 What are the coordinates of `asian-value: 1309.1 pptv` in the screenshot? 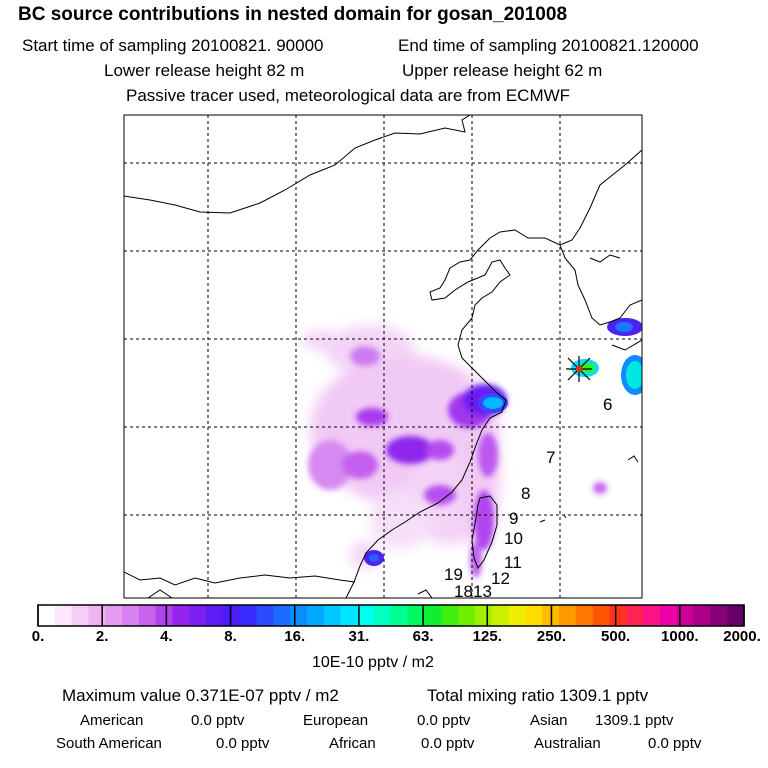 It's located at (634, 720).